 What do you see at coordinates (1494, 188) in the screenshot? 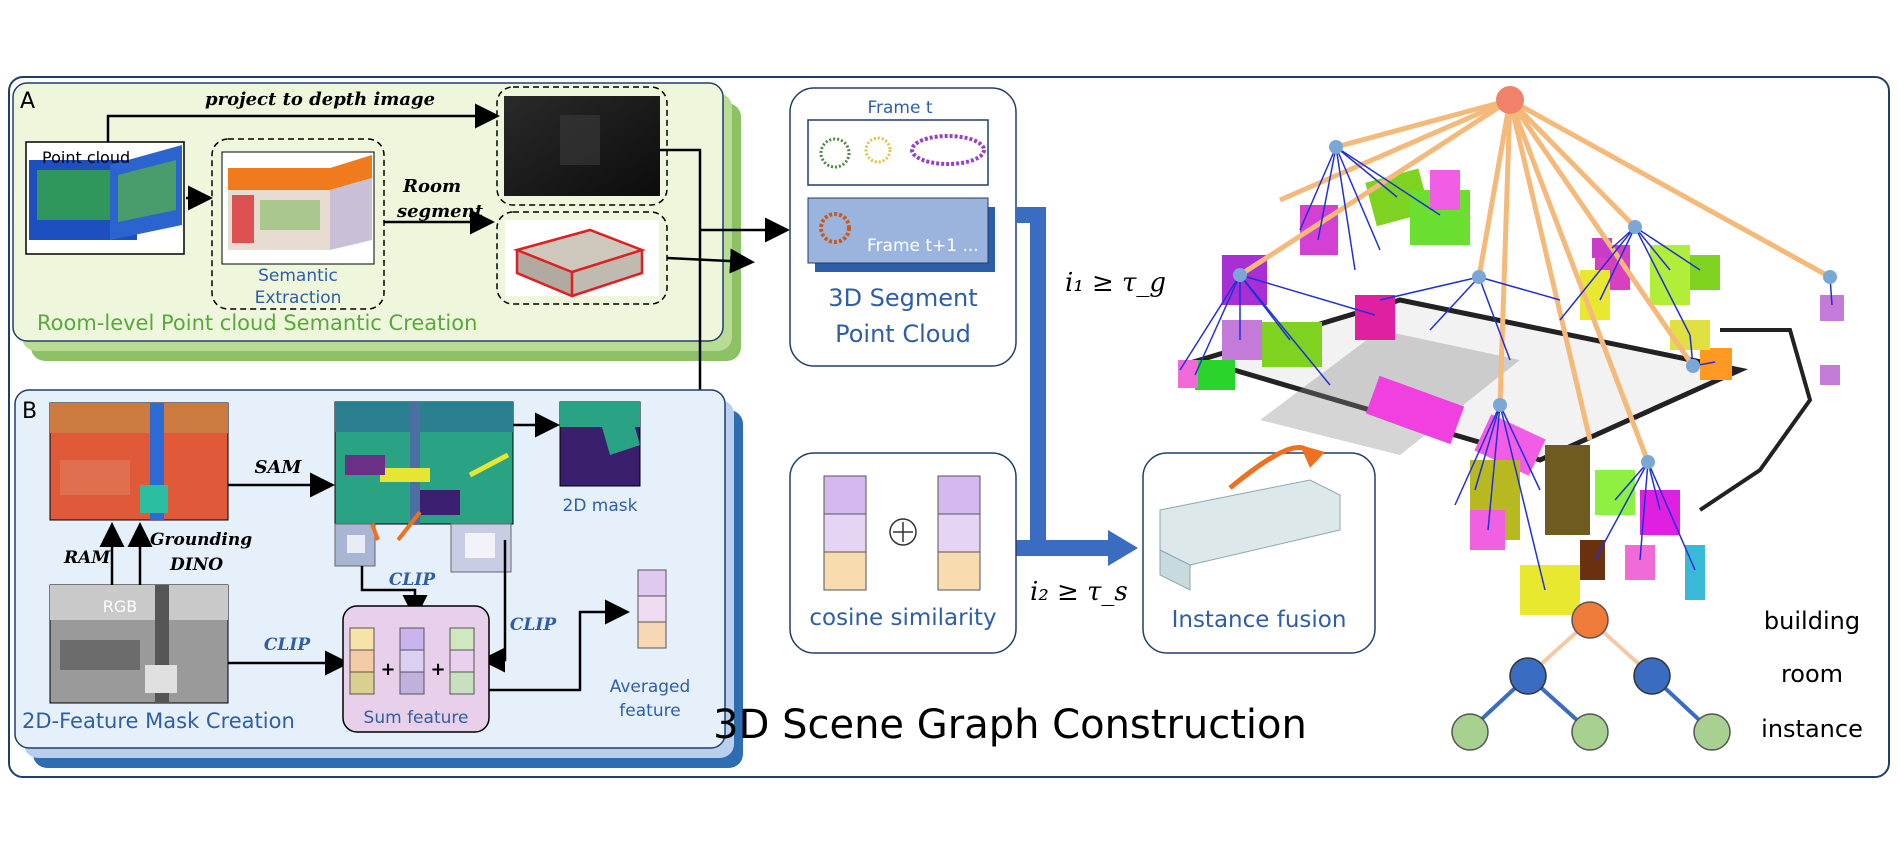
I see `edge-b-r3` at bounding box center [1494, 188].